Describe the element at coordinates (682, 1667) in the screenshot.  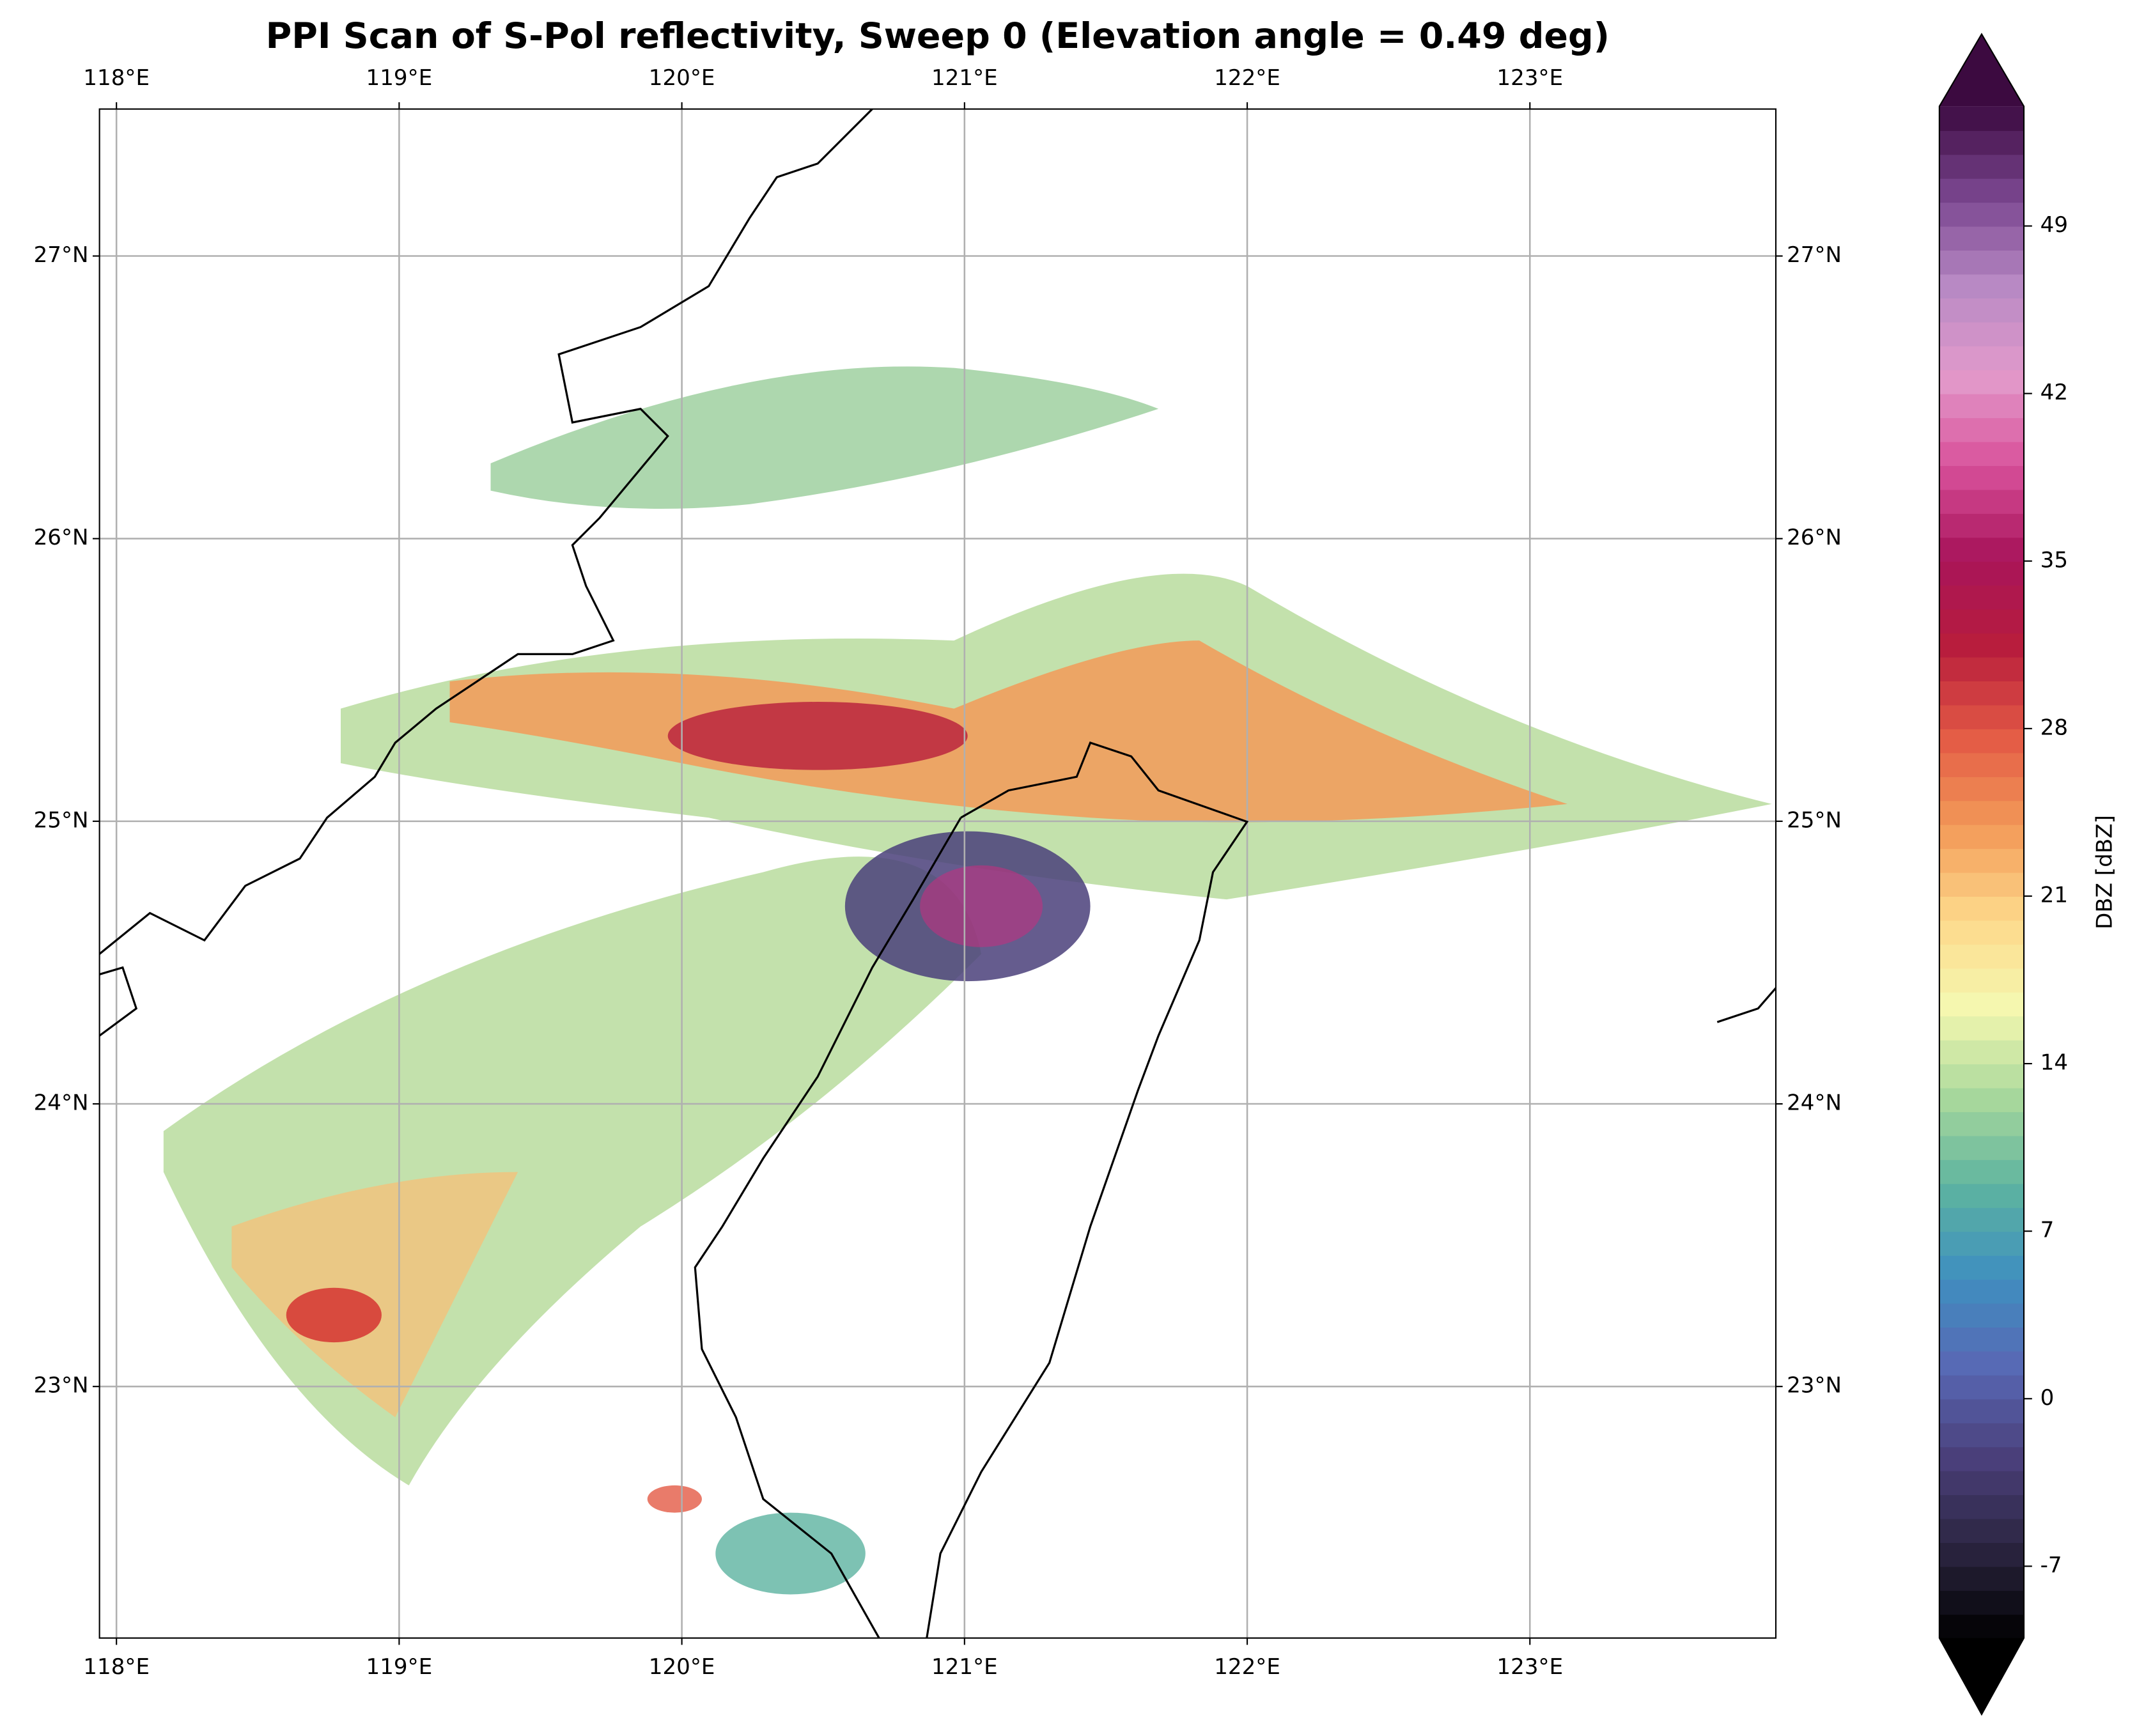
I see `x-tick-label: 120°E` at that location.